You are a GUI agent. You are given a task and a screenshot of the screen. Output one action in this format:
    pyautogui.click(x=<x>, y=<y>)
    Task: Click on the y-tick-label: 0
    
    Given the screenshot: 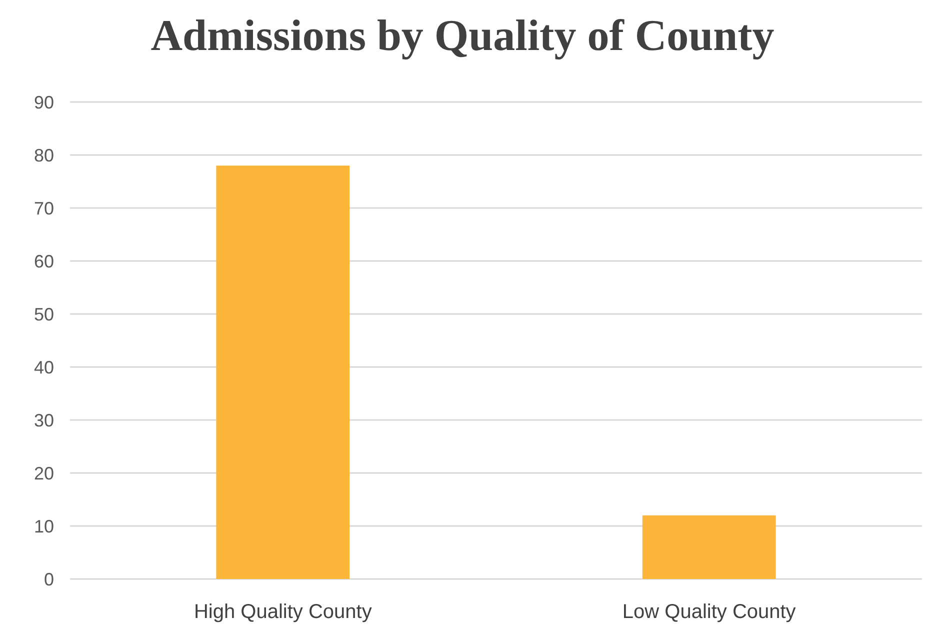 What is the action you would take?
    pyautogui.click(x=49, y=579)
    